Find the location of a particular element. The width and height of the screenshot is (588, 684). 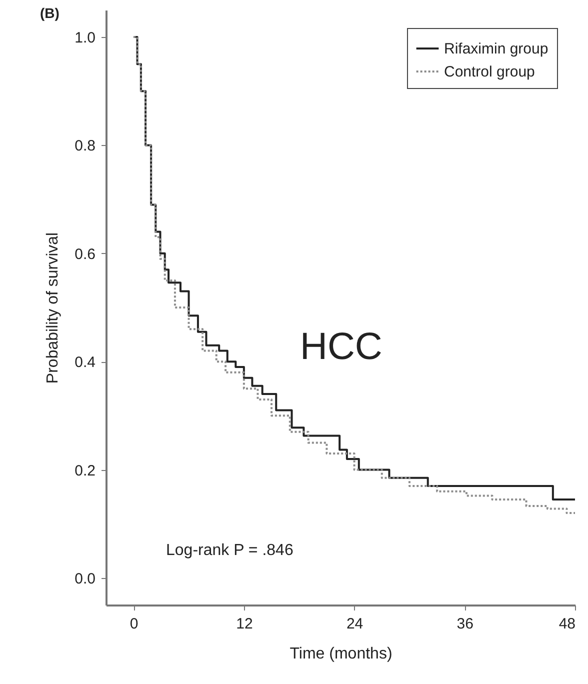

y-tick-label: 0.8 is located at coordinates (85, 146).